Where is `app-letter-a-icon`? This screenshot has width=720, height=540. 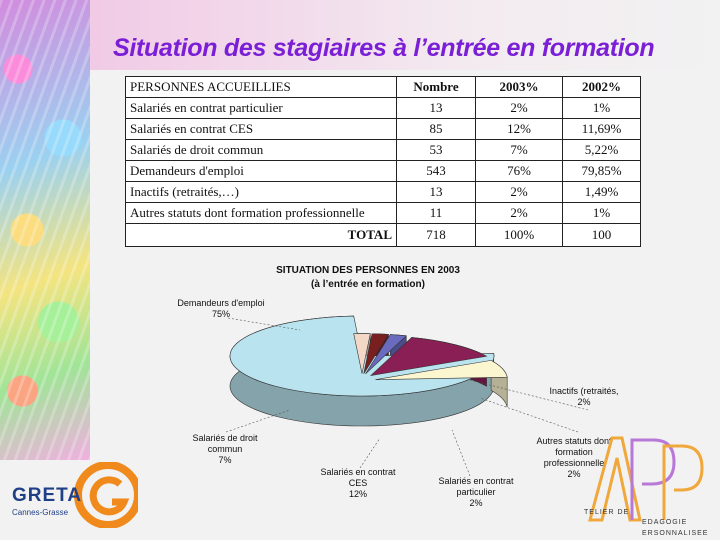
app-letter-a-icon is located at coordinates (615, 479).